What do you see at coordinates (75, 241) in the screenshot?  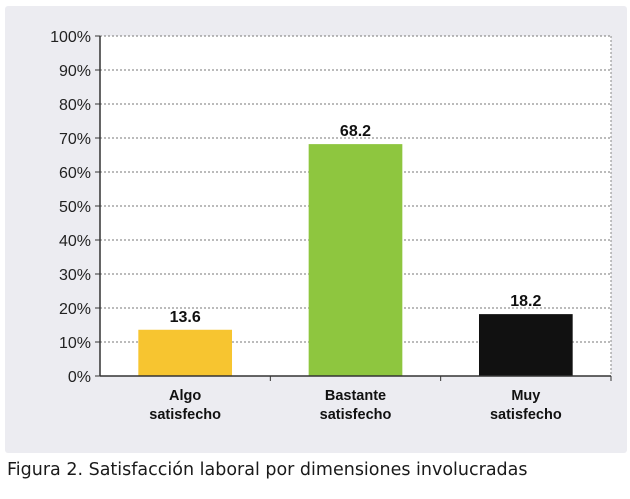 I see `y-tick-label: 40%` at bounding box center [75, 241].